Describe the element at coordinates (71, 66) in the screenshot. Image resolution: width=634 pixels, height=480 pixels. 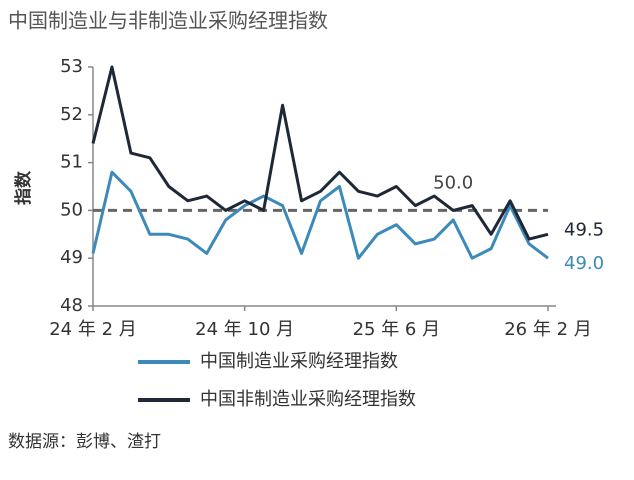
I see `y-tick-label: 53` at that location.